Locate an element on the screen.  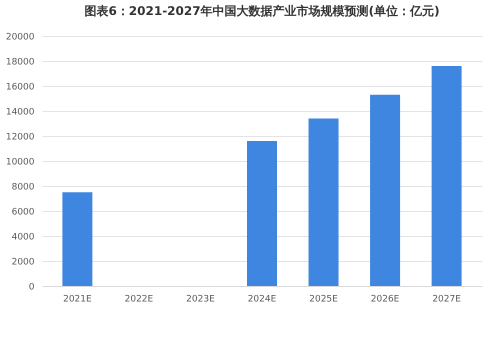
chart-title: 图表6：2021-2027年中国大数据产业市场规模预测(单位：亿元) is located at coordinates (262, 11).